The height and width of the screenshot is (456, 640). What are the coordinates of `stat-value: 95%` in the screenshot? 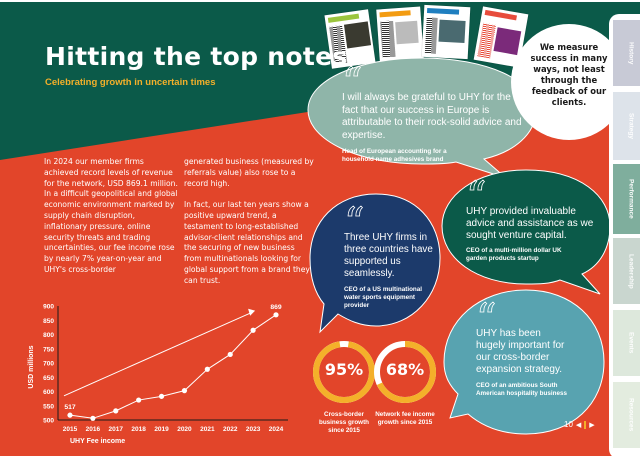 It's located at (344, 369).